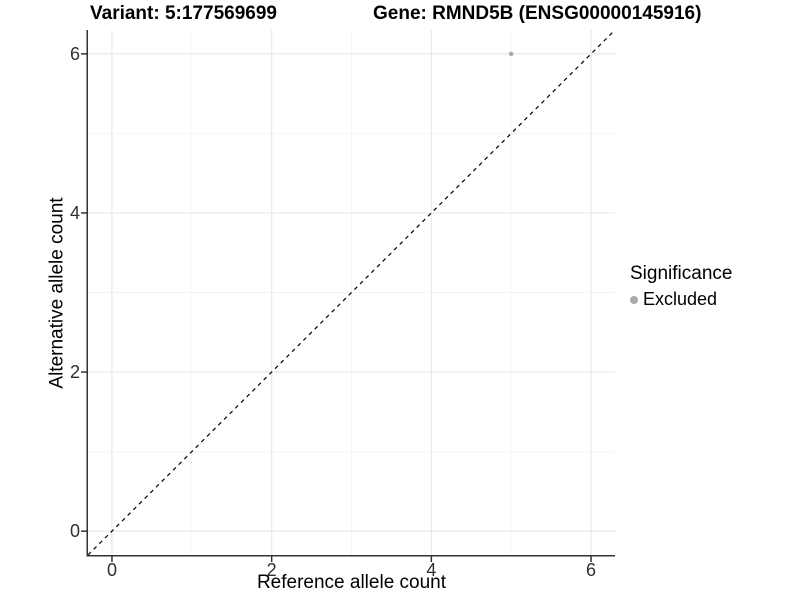 The image size is (800, 600). What do you see at coordinates (591, 570) in the screenshot?
I see `x-tick-label: 6` at bounding box center [591, 570].